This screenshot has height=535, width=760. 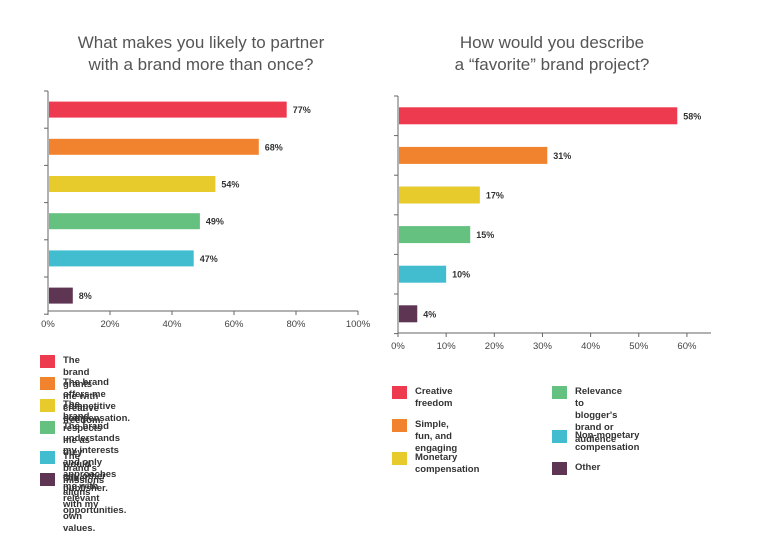 What do you see at coordinates (429, 314) in the screenshot?
I see `chart-2-data-label: 4%` at bounding box center [429, 314].